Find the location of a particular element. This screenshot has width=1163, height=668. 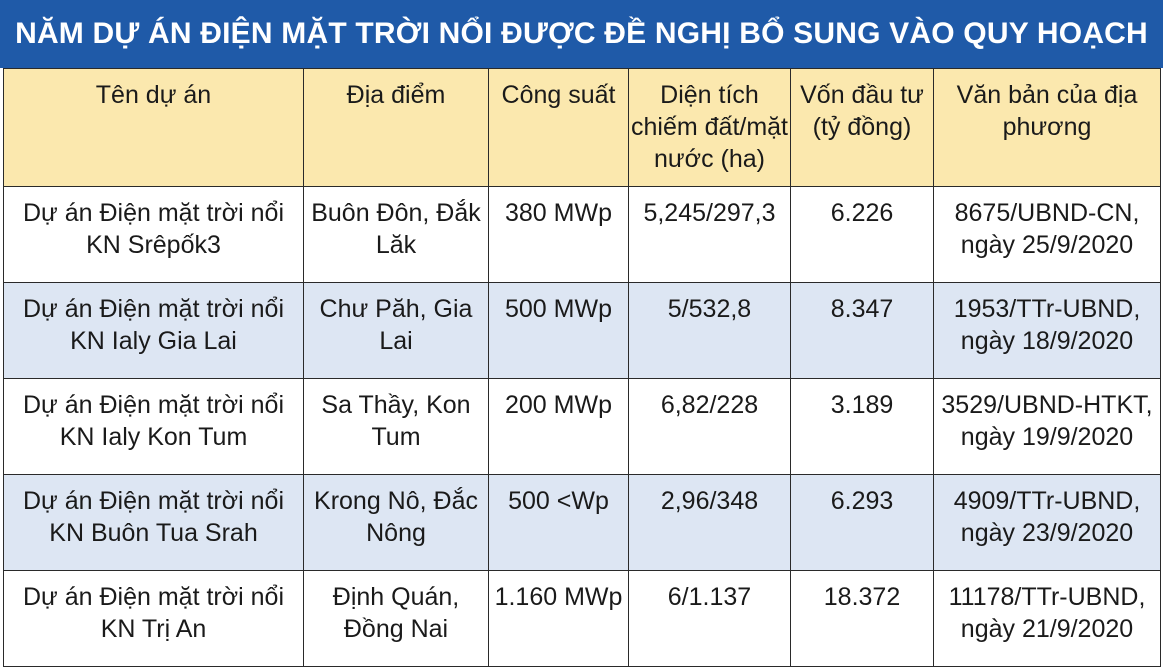

cell-project-name: Dự án Điện mặt trời nổi KN Ialy Kon Tum is located at coordinates (153, 426).